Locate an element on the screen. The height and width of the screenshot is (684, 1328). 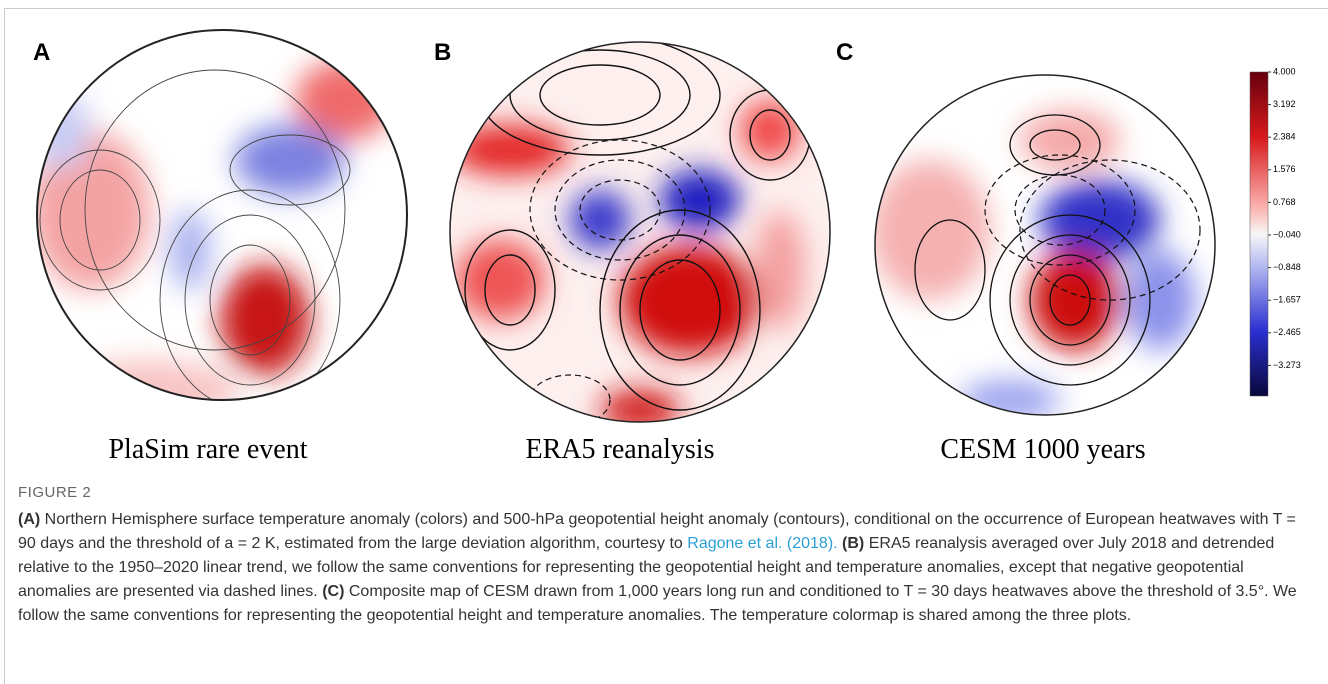
colorbar is located at coordinates (1259, 234).